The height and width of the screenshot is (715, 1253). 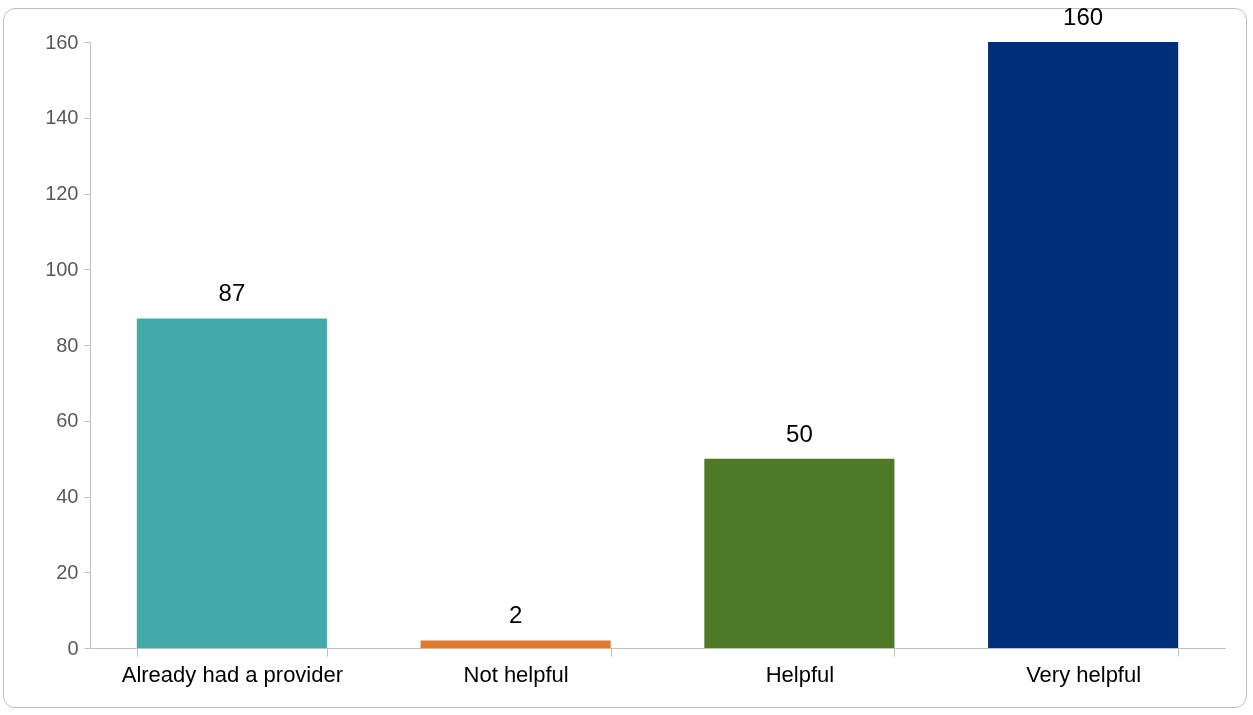 What do you see at coordinates (67, 571) in the screenshot?
I see `y-tick-label: 20` at bounding box center [67, 571].